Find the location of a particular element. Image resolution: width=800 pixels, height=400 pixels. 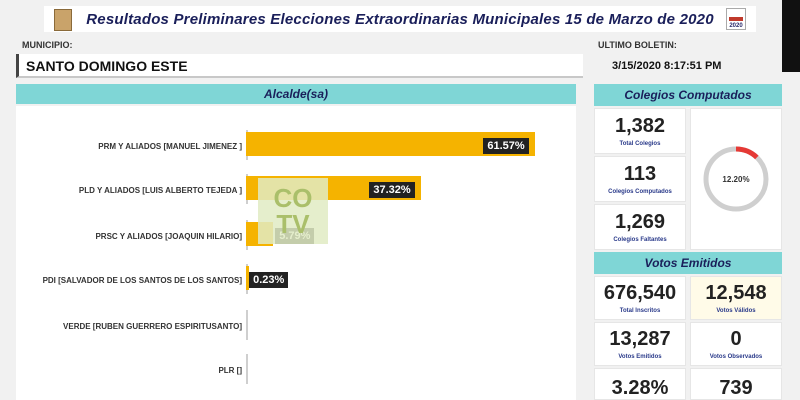

votos-section-title: Votos Emitidos is located at coordinates (688, 263).